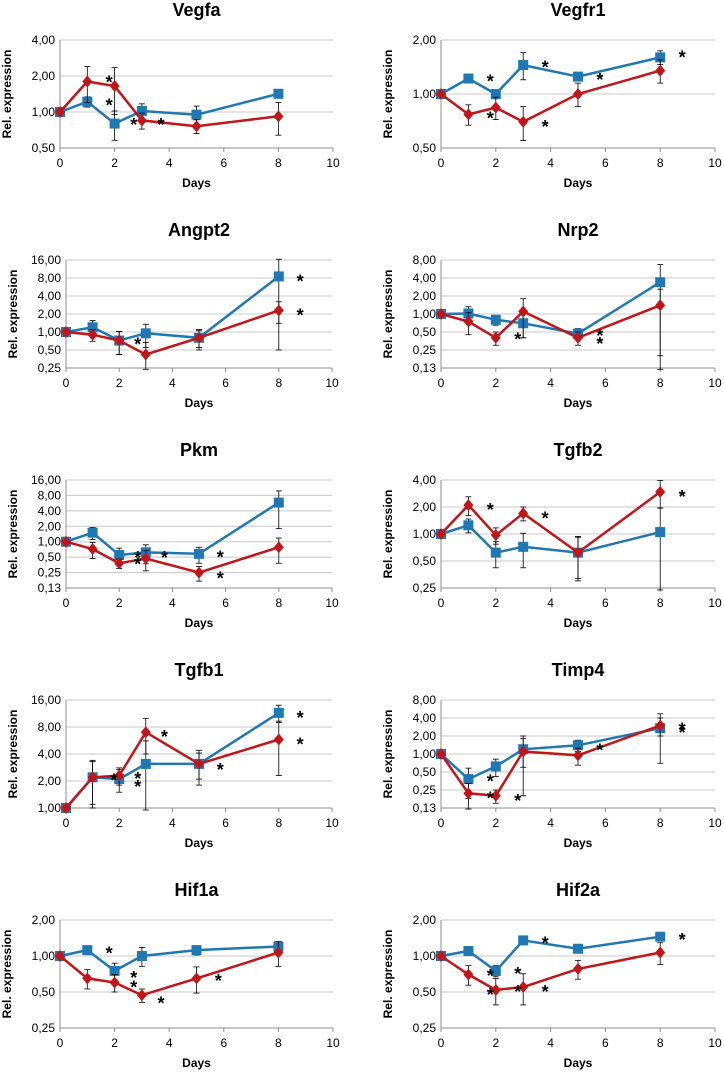 The image size is (724, 1079). I want to click on y-tick-label: 4,00, so click(50, 754).